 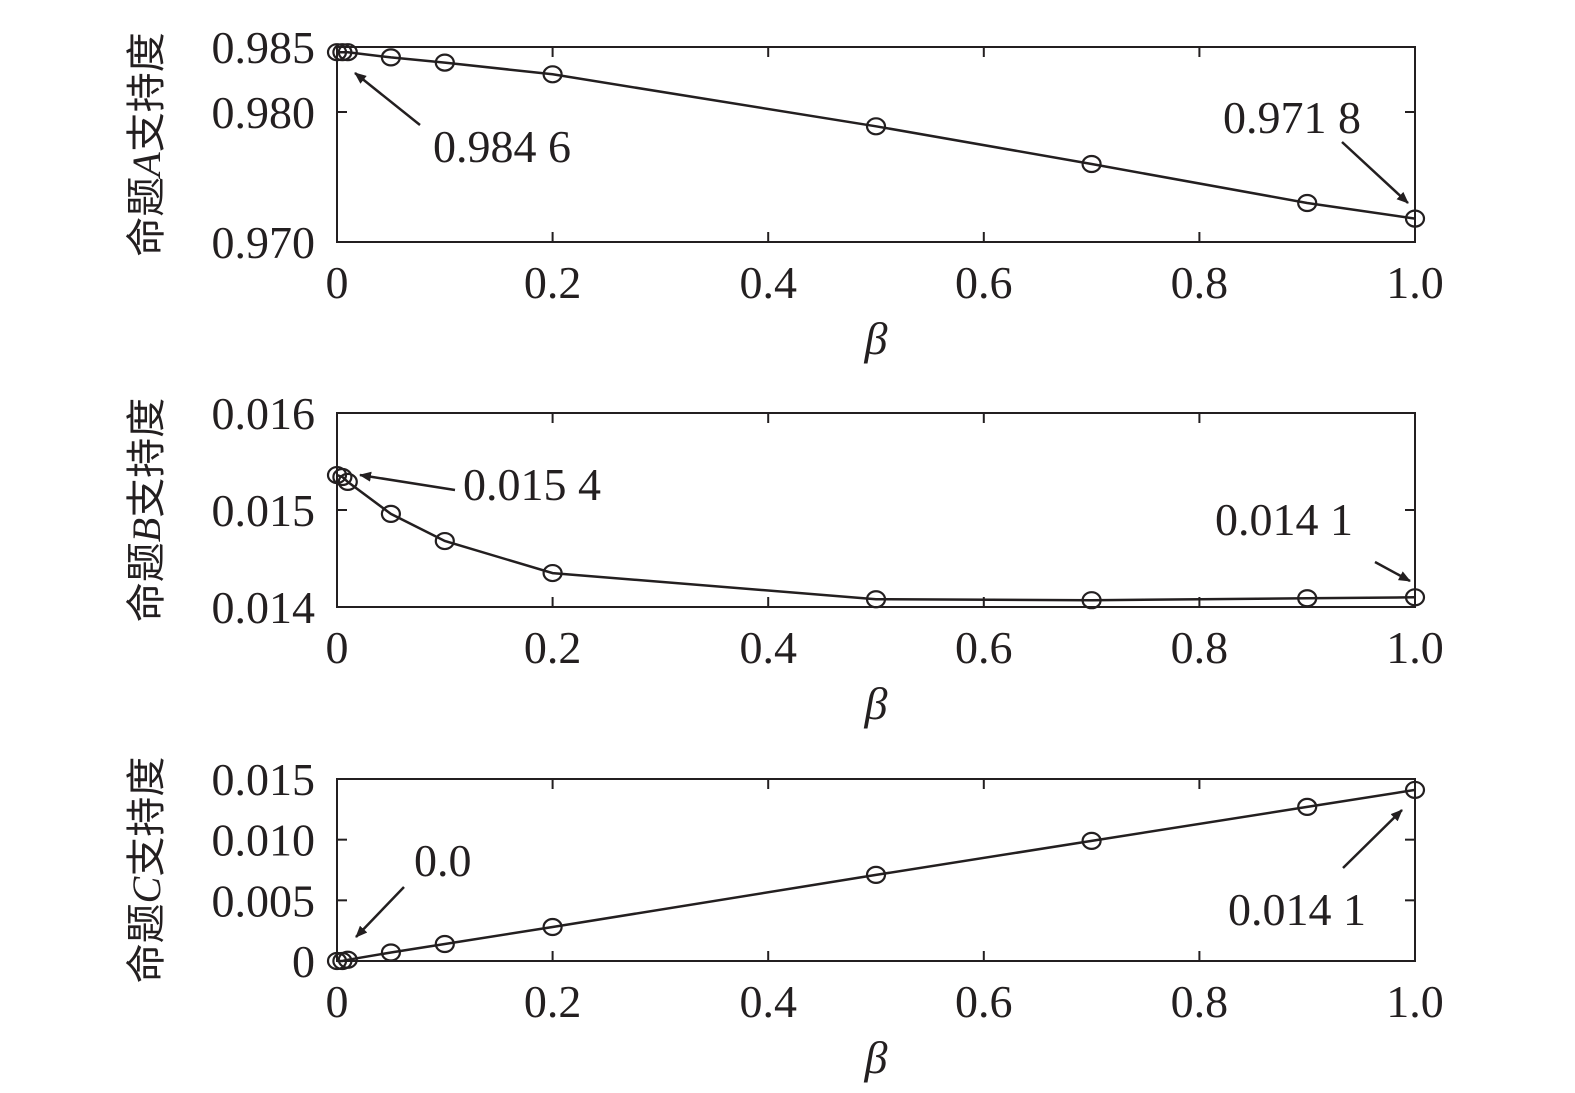 What do you see at coordinates (264, 413) in the screenshot?
I see `y-tick-label: 0.016` at bounding box center [264, 413].